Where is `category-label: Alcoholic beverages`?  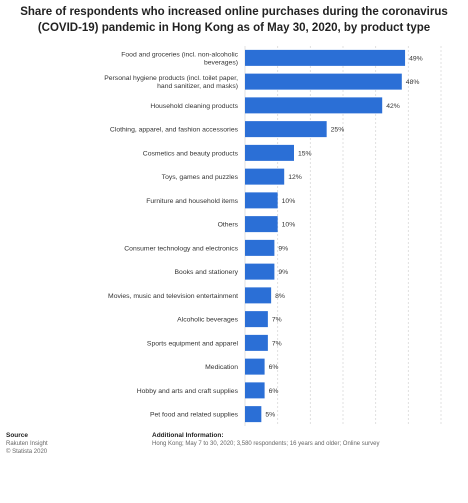 category-label: Alcoholic beverages is located at coordinates (207, 320).